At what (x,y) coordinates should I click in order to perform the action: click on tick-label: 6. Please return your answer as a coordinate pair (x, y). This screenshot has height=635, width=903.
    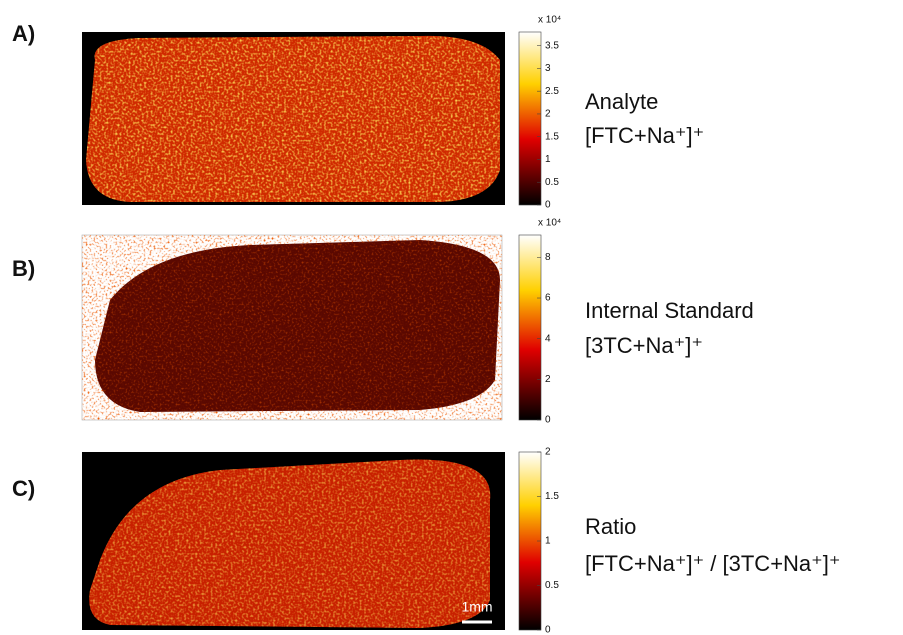
    Looking at the image, I should click on (548, 298).